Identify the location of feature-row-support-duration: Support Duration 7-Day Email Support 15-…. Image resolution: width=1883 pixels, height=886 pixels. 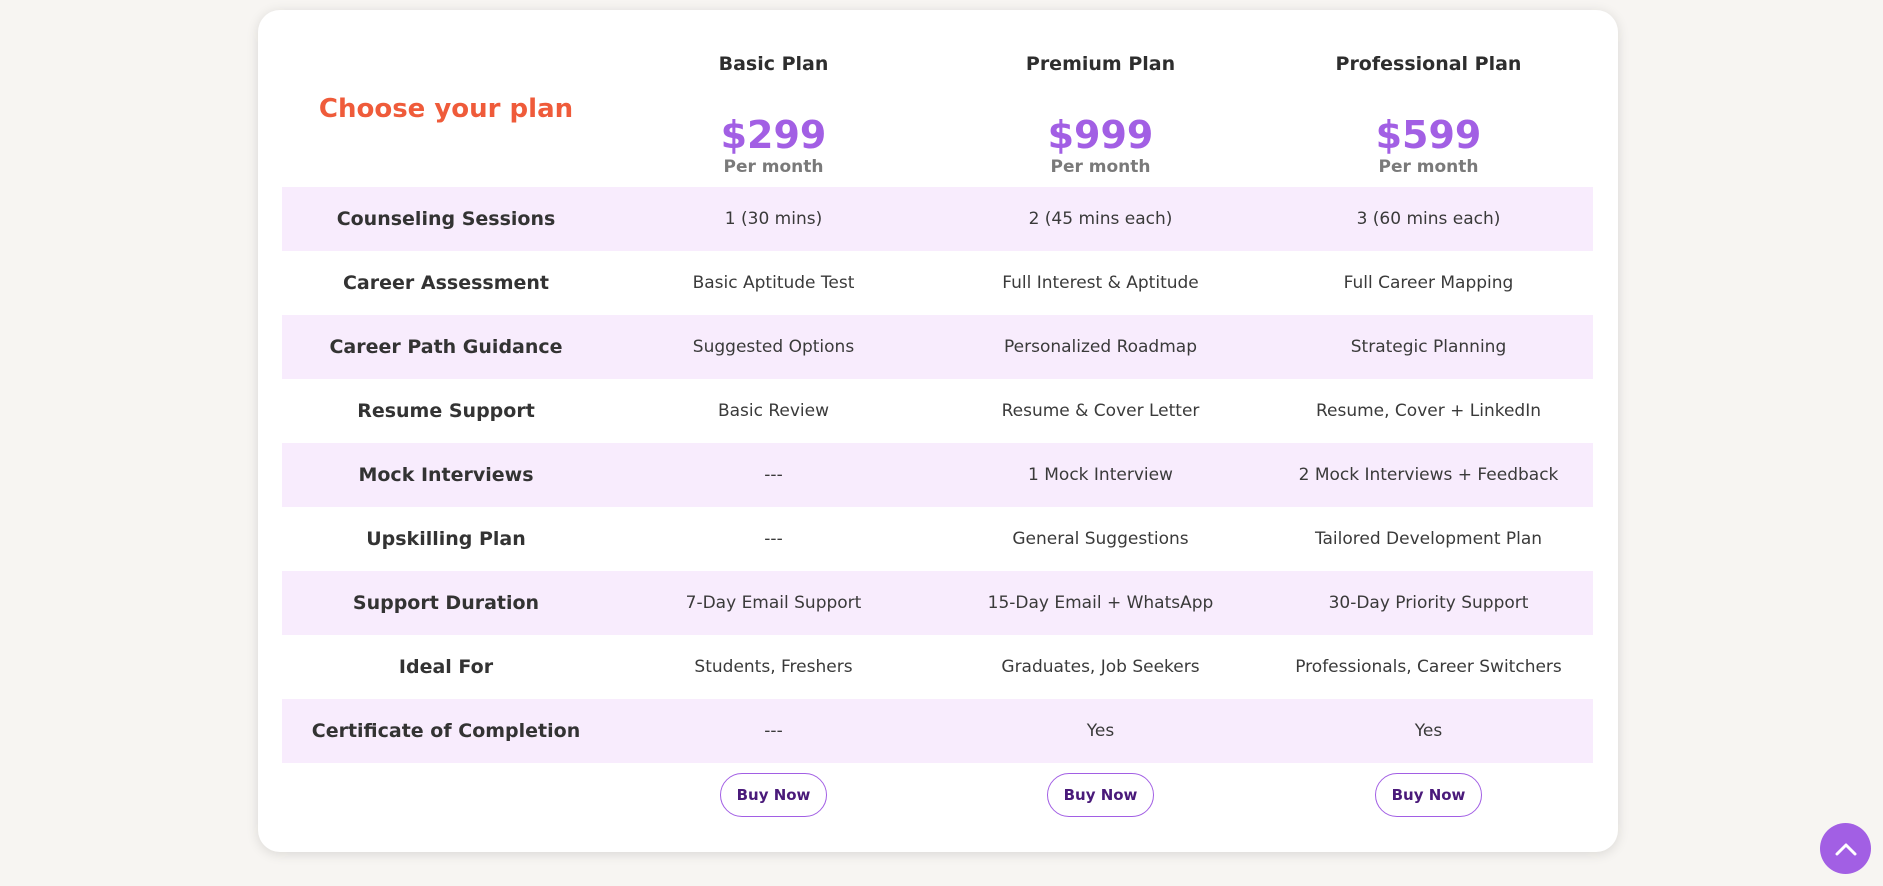
(937, 603).